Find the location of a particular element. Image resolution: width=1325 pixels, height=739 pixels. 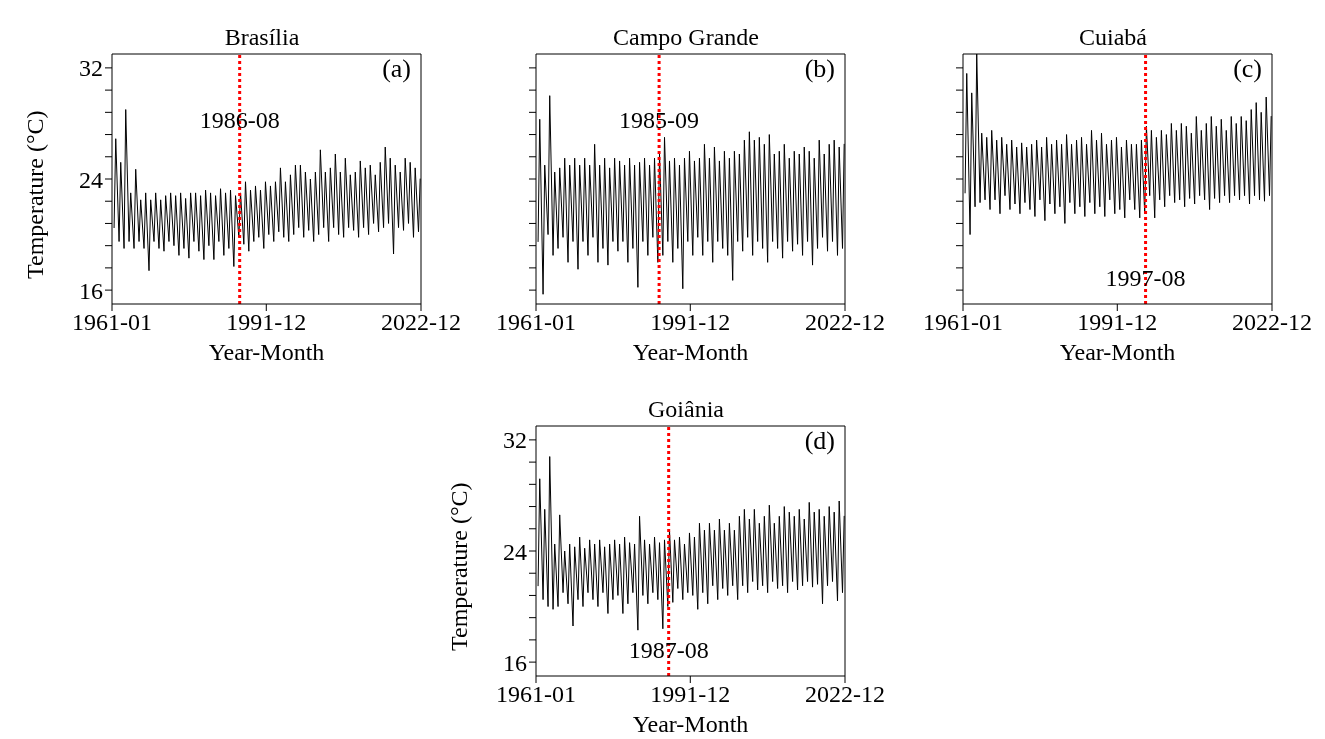

chart-title: Cuiabá is located at coordinates (1113, 37).